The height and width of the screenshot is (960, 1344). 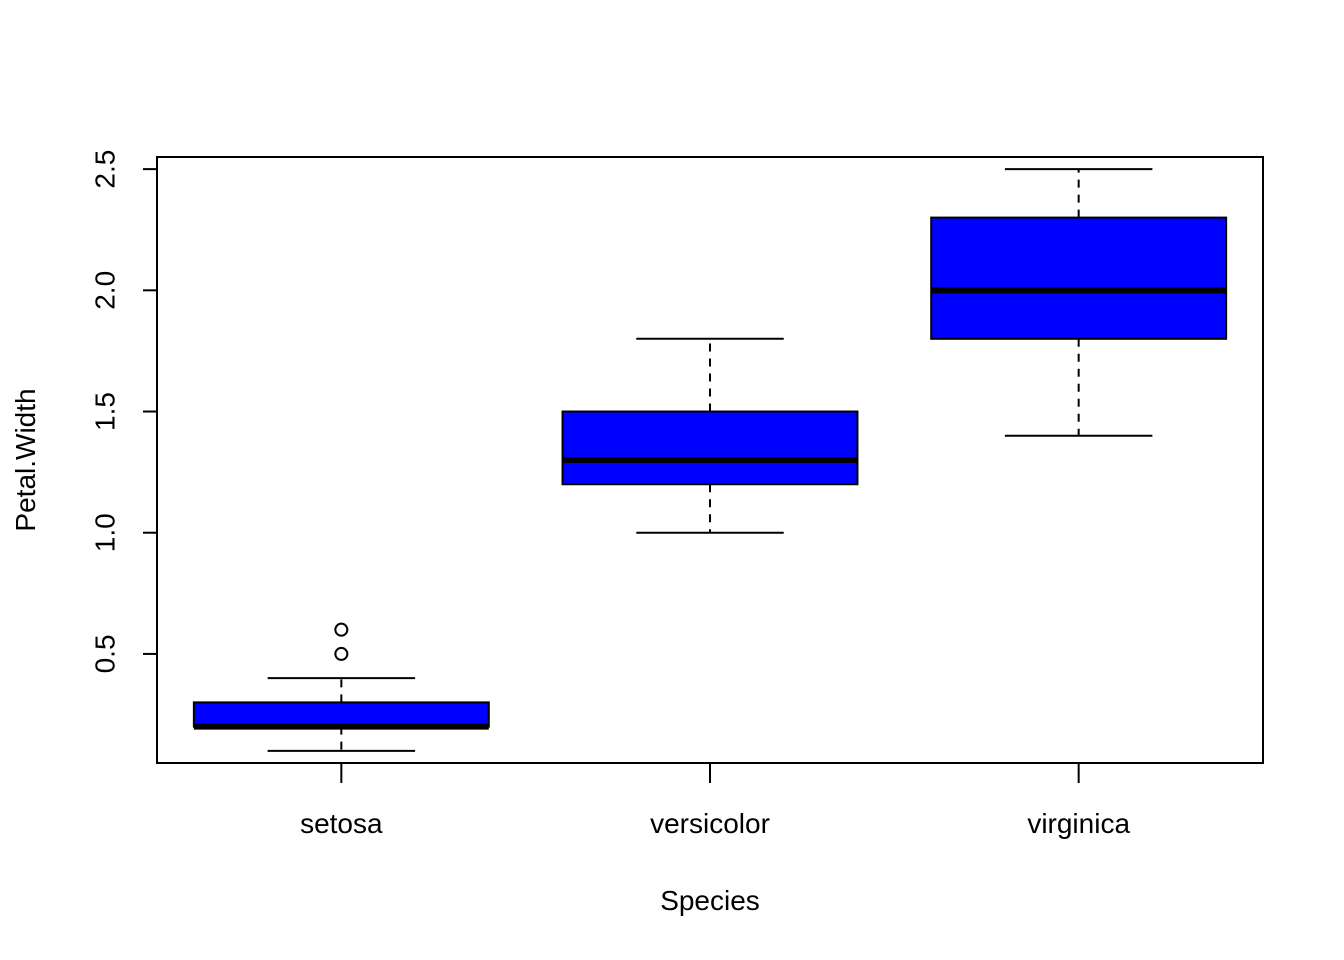 What do you see at coordinates (715, 801) in the screenshot?
I see `x-axis: setosa versicolor virginica` at bounding box center [715, 801].